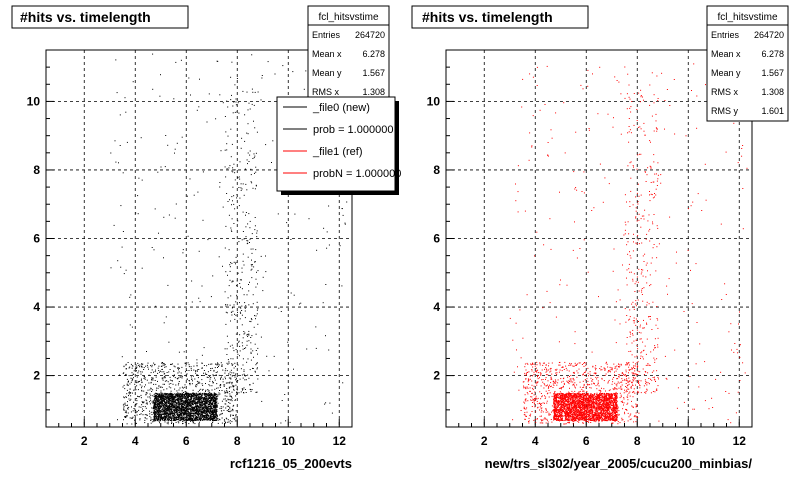 This screenshot has width=800, height=485. What do you see at coordinates (337, 152) in the screenshot?
I see `legend-entry-label: _file1 (ref)` at bounding box center [337, 152].